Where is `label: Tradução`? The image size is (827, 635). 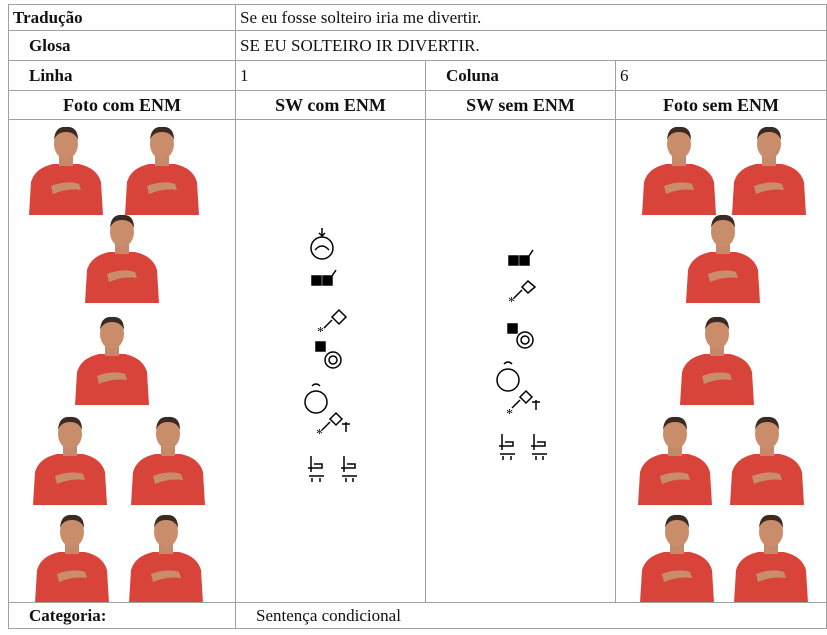 label: Tradução is located at coordinates (122, 17).